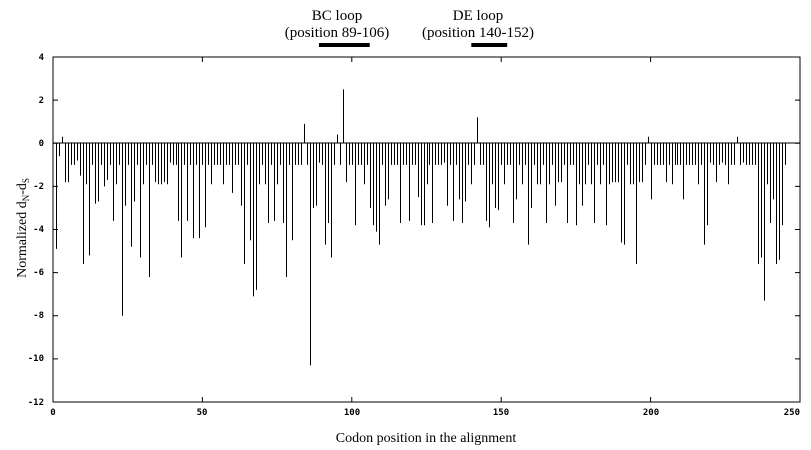 The height and width of the screenshot is (450, 811). I want to click on y-tick-label: -2, so click(38, 187).